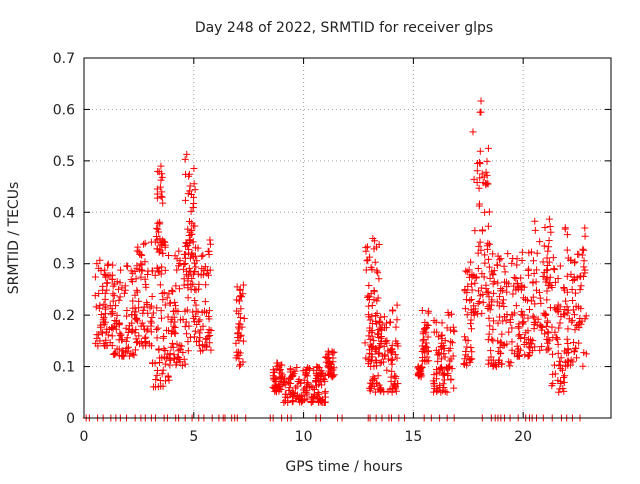 The height and width of the screenshot is (484, 640). I want to click on y-axis-label: SRMTID / TECUs, so click(14, 238).